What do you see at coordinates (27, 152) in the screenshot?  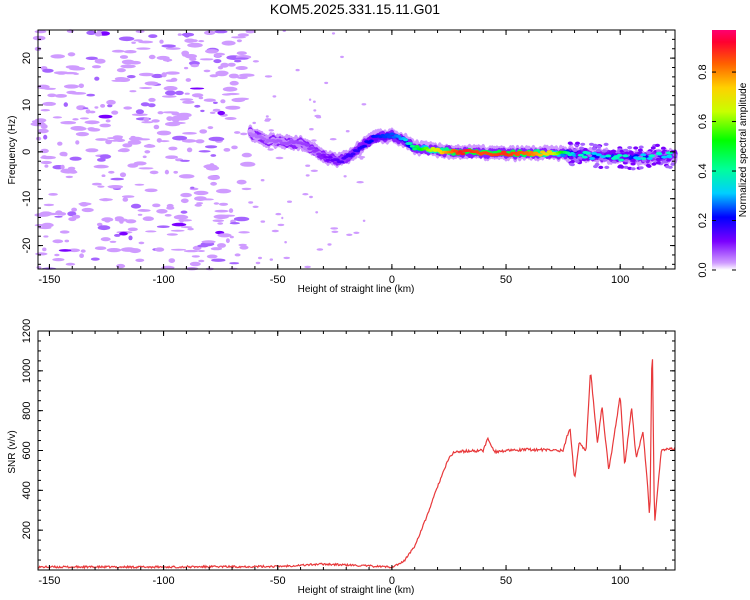 I see `spectrogram-y-tick-label: 0` at bounding box center [27, 152].